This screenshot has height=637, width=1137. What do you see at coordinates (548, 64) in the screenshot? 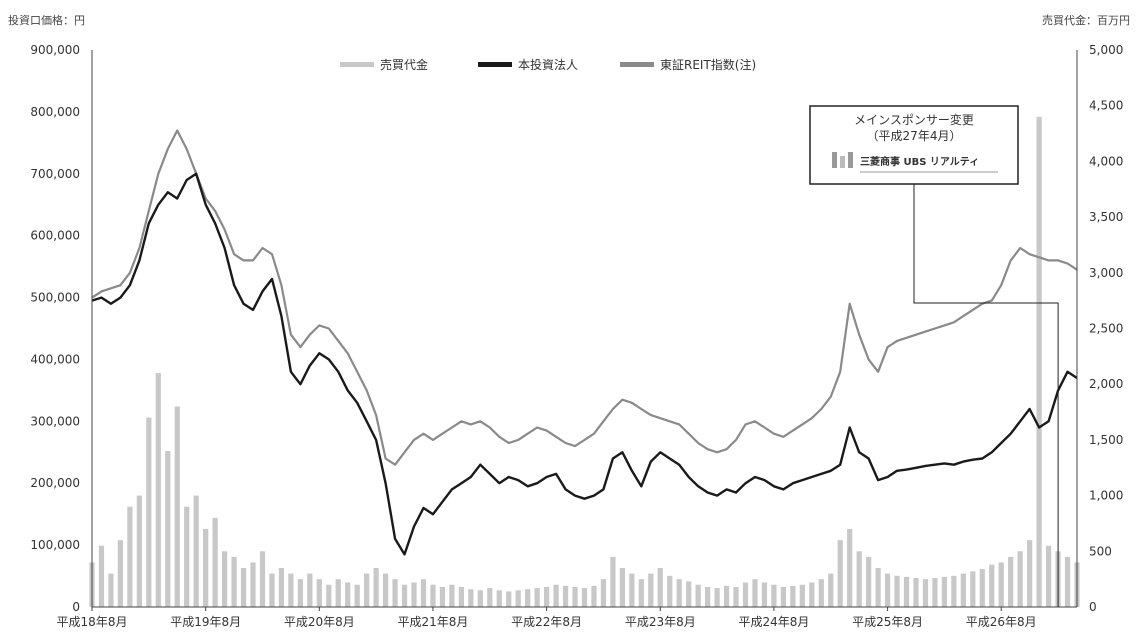
I see `legend-label-price: 本投資法人` at bounding box center [548, 64].